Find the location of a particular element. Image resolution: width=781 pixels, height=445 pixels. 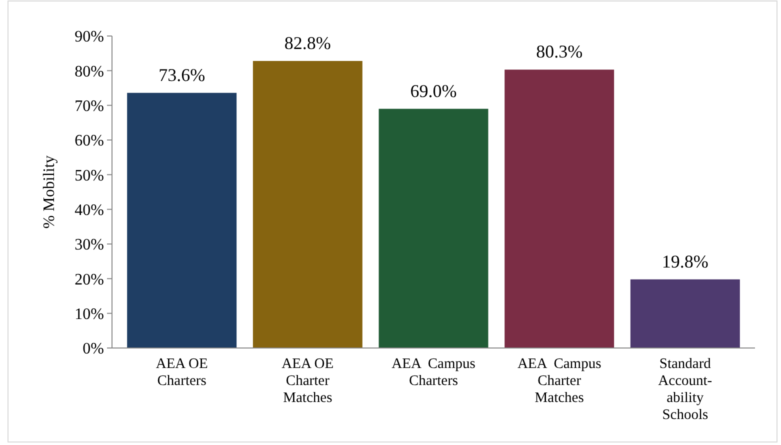

y-tick-label: 30% is located at coordinates (89, 245).